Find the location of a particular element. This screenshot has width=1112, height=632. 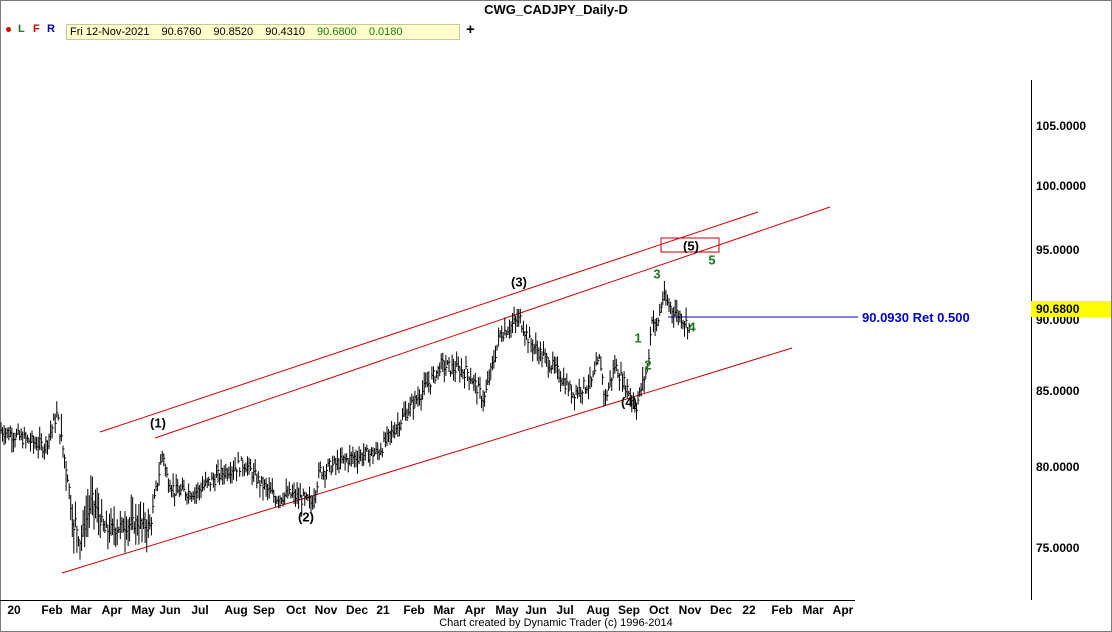

wave5-target-box is located at coordinates (690, 245).